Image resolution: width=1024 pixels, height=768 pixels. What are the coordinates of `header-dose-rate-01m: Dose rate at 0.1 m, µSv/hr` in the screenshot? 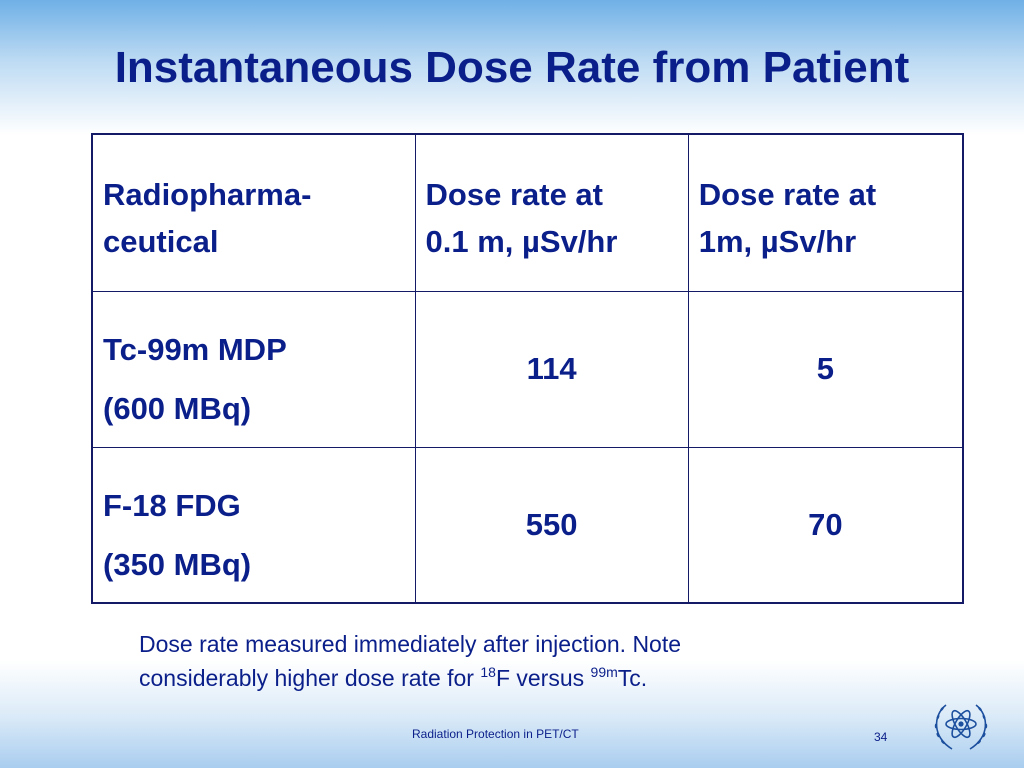 It's located at (551, 212).